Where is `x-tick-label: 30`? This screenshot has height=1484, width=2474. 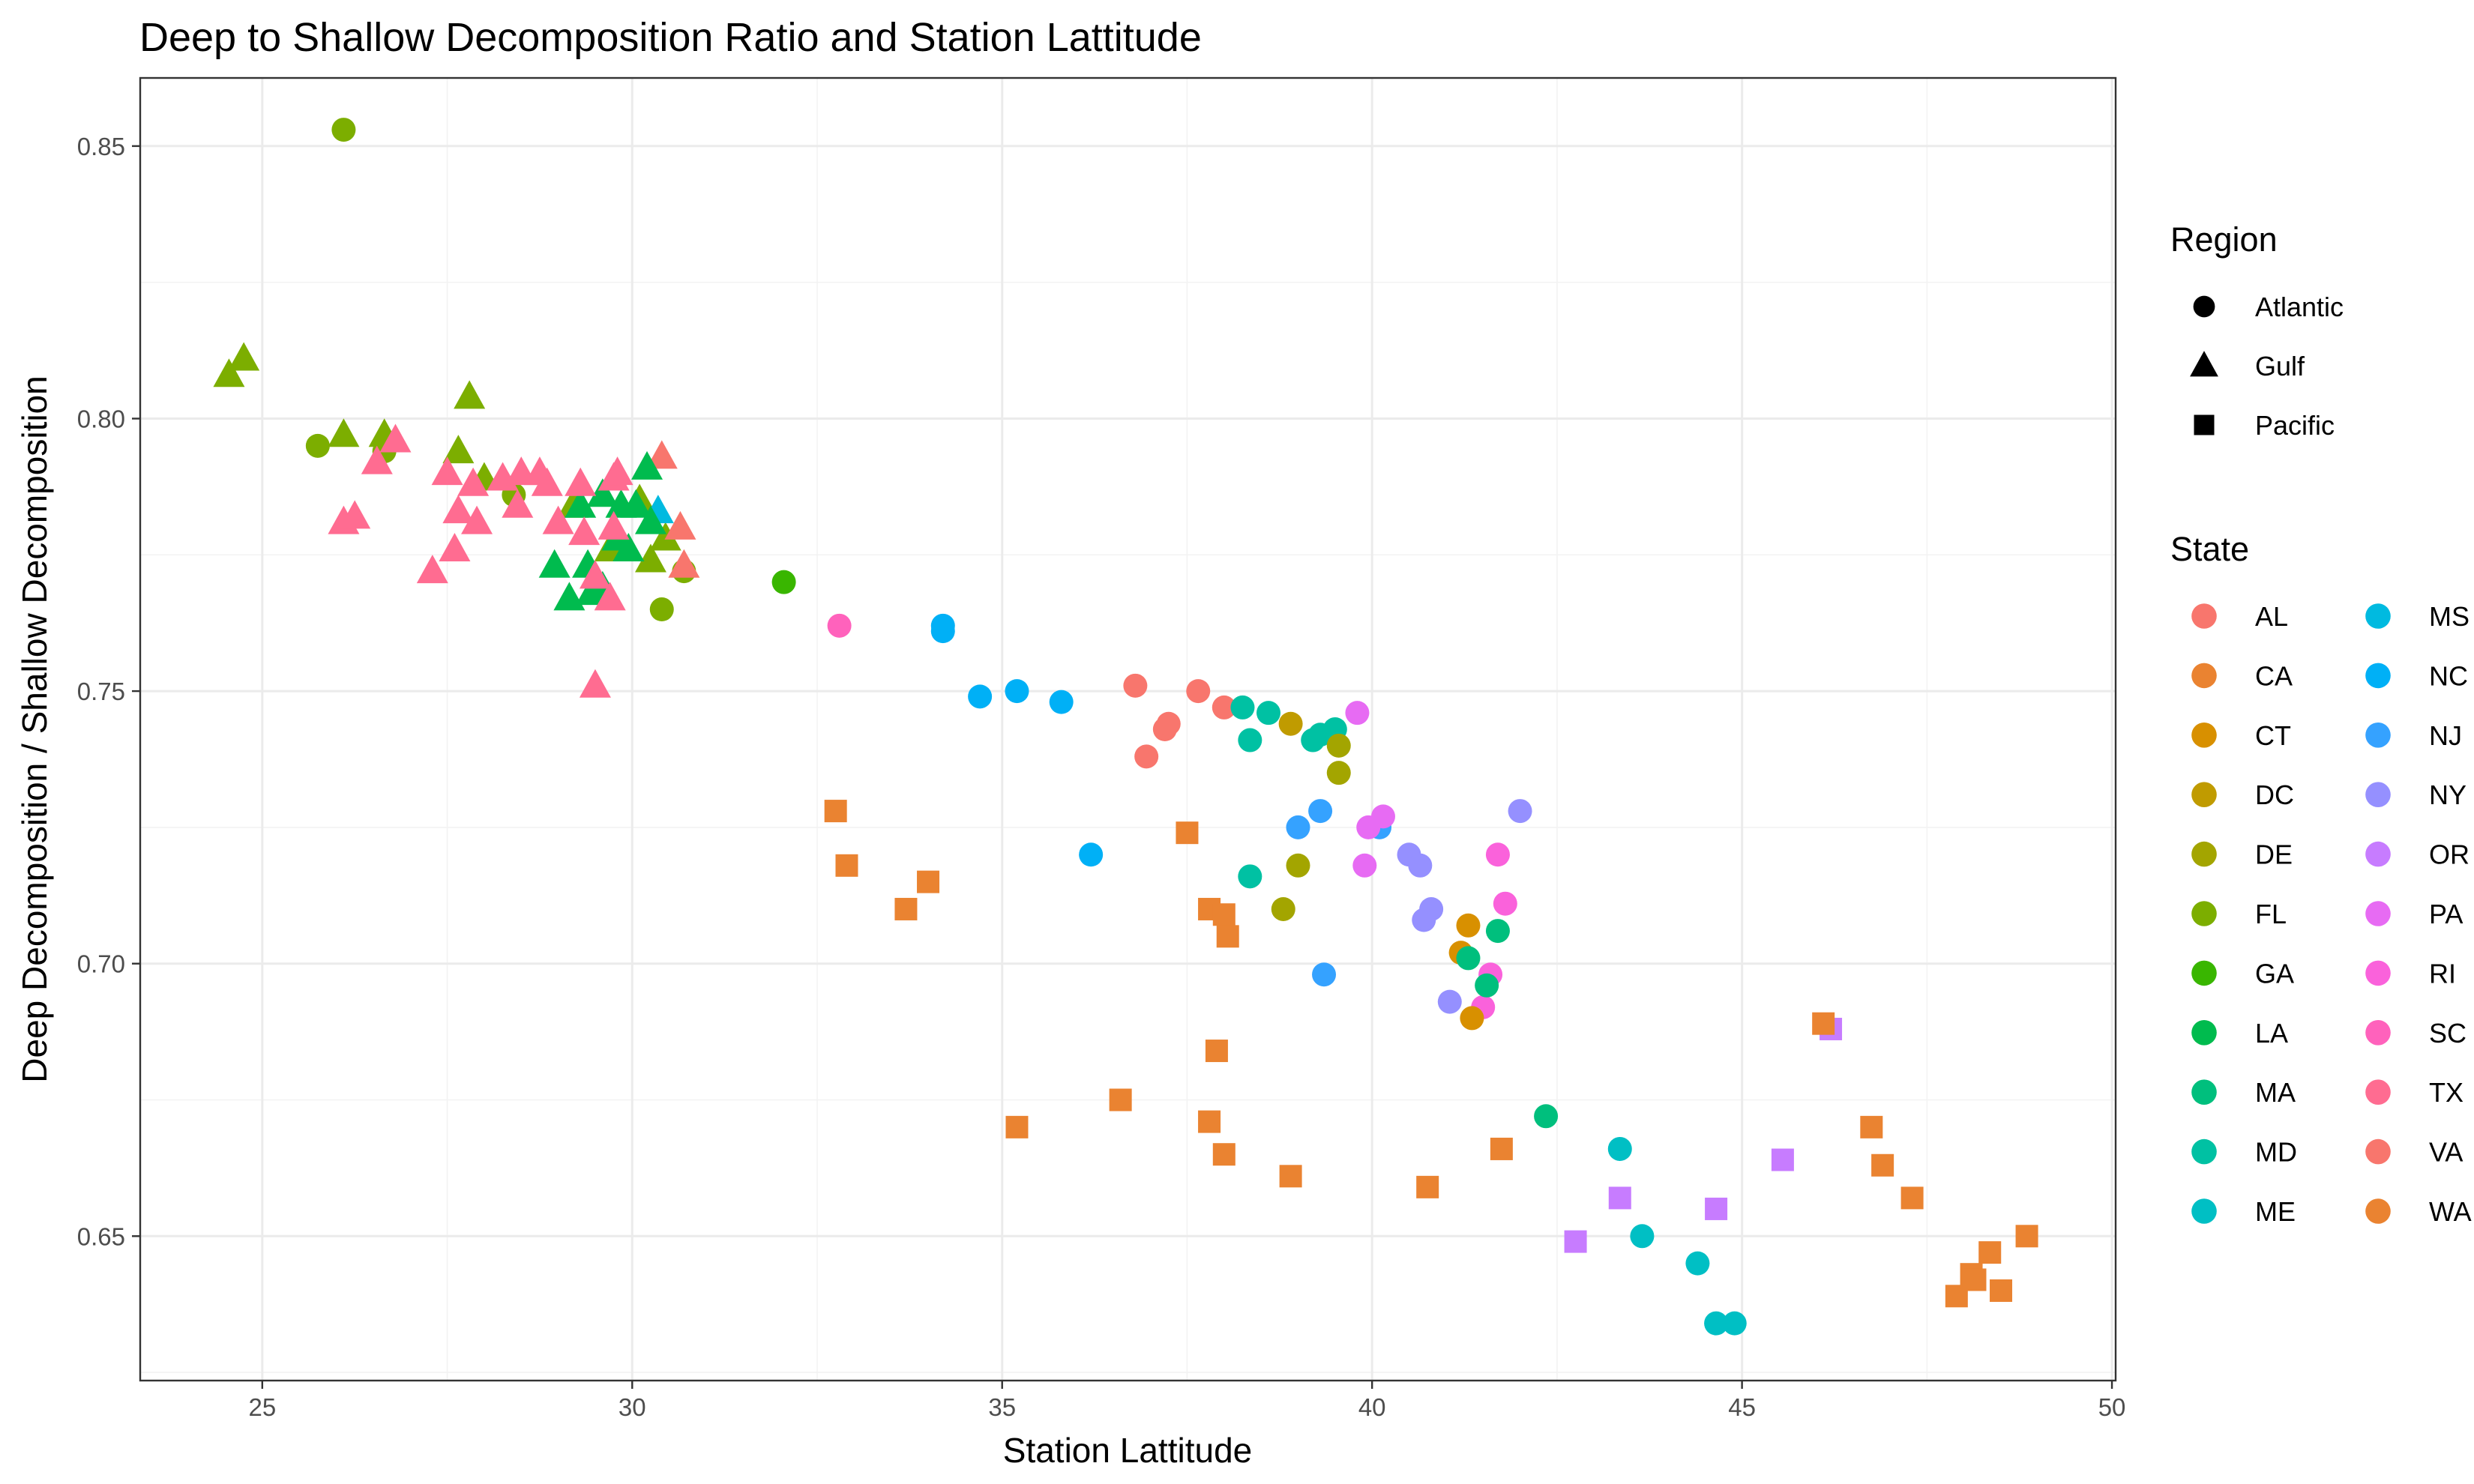
x-tick-label: 30 is located at coordinates (632, 1407).